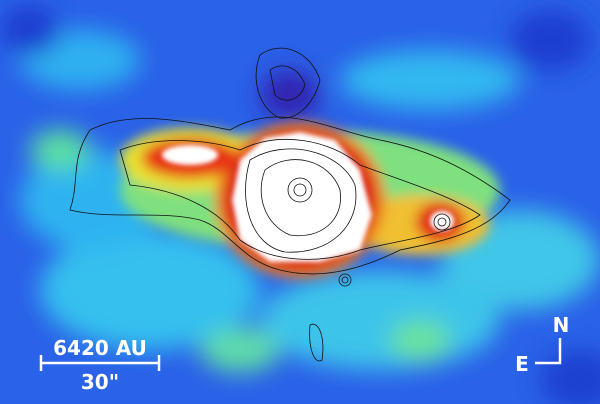 This screenshot has height=404, width=600. What do you see at coordinates (100, 382) in the screenshot?
I see `scale-angle: 30"` at bounding box center [100, 382].